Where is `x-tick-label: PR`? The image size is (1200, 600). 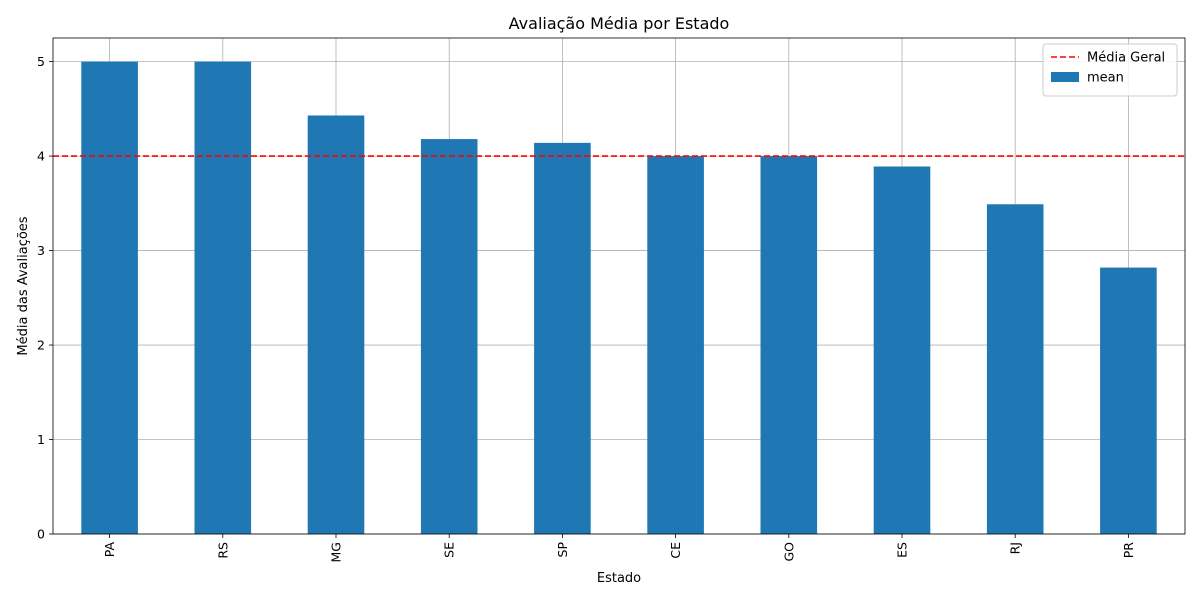 x-tick-label: PR is located at coordinates (1128, 550).